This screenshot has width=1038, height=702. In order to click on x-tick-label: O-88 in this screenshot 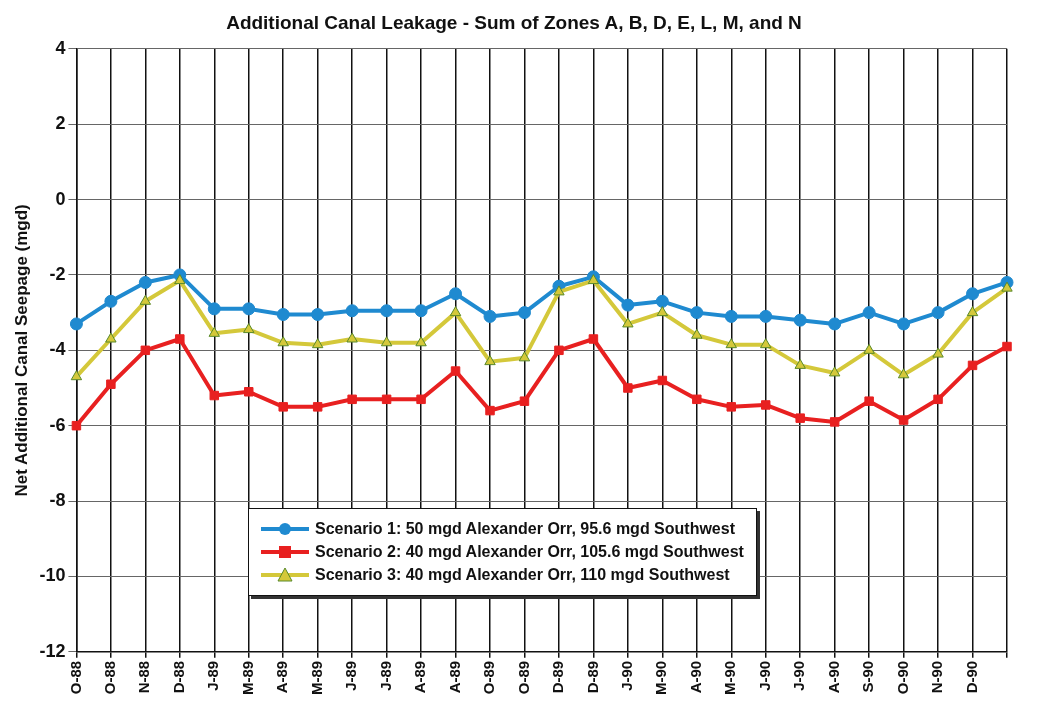, I will do `click(110, 677)`.